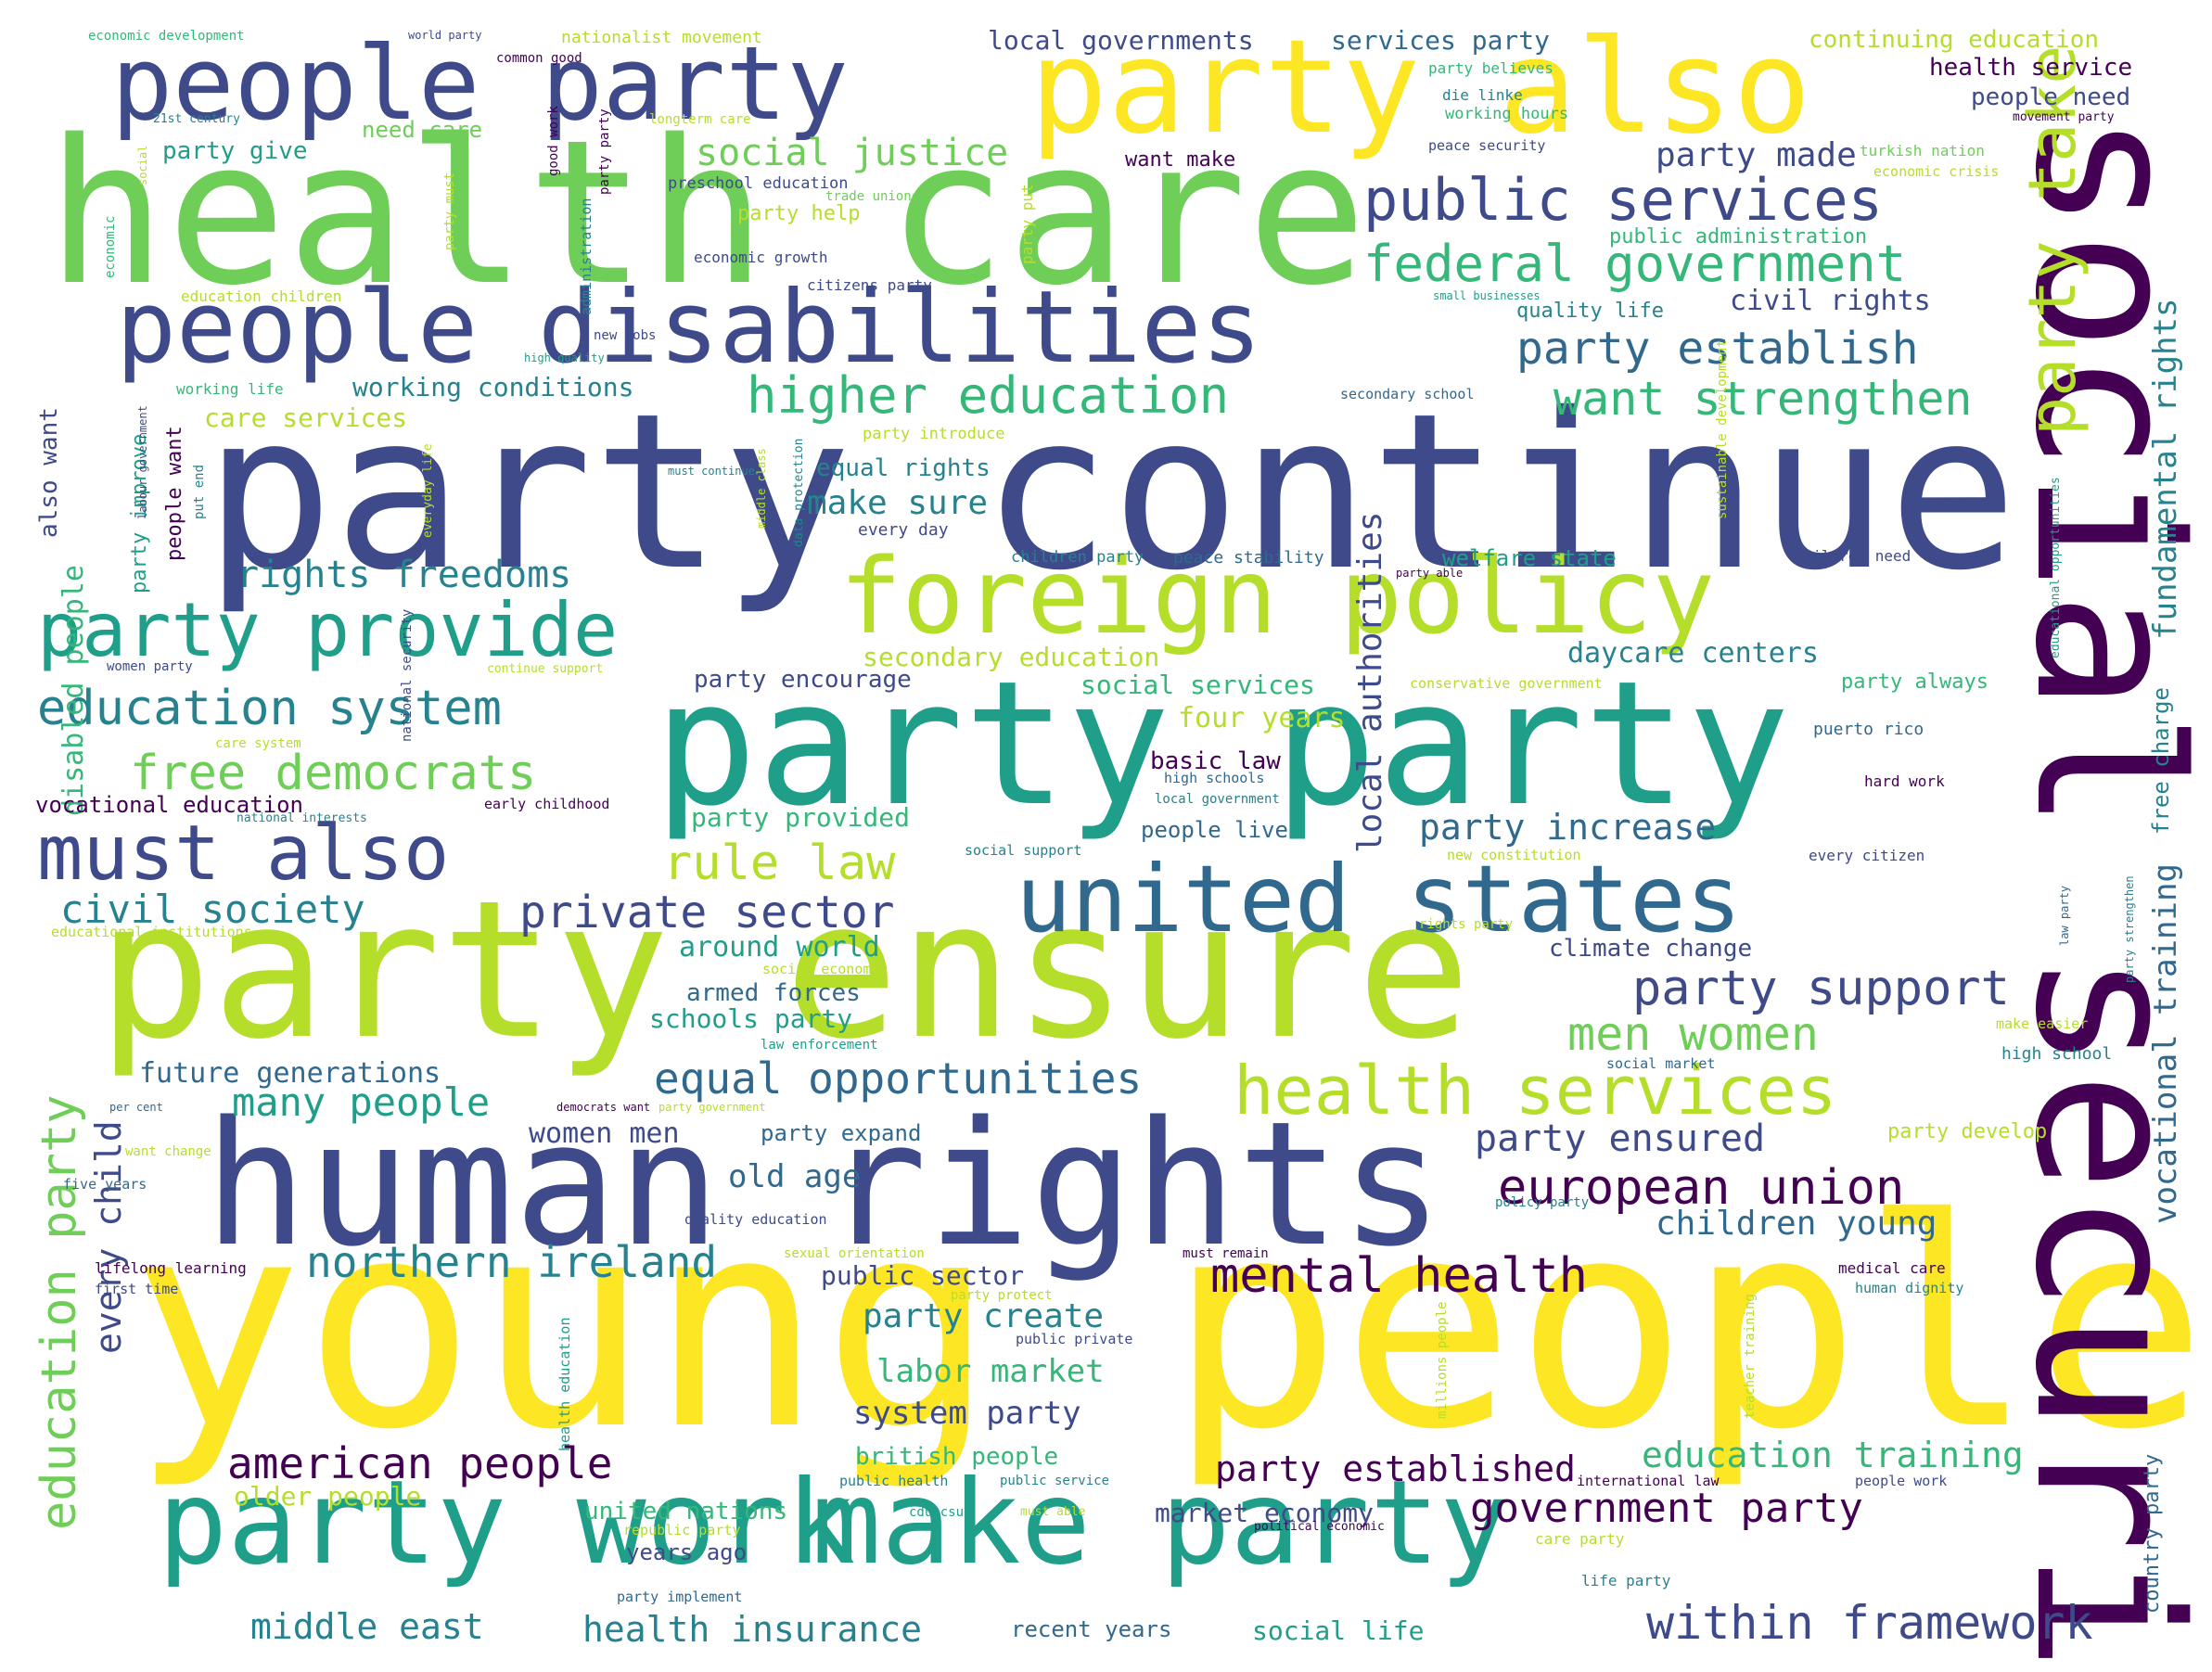 Image resolution: width=2212 pixels, height=1672 pixels. I want to click on word: working conditions, so click(493, 387).